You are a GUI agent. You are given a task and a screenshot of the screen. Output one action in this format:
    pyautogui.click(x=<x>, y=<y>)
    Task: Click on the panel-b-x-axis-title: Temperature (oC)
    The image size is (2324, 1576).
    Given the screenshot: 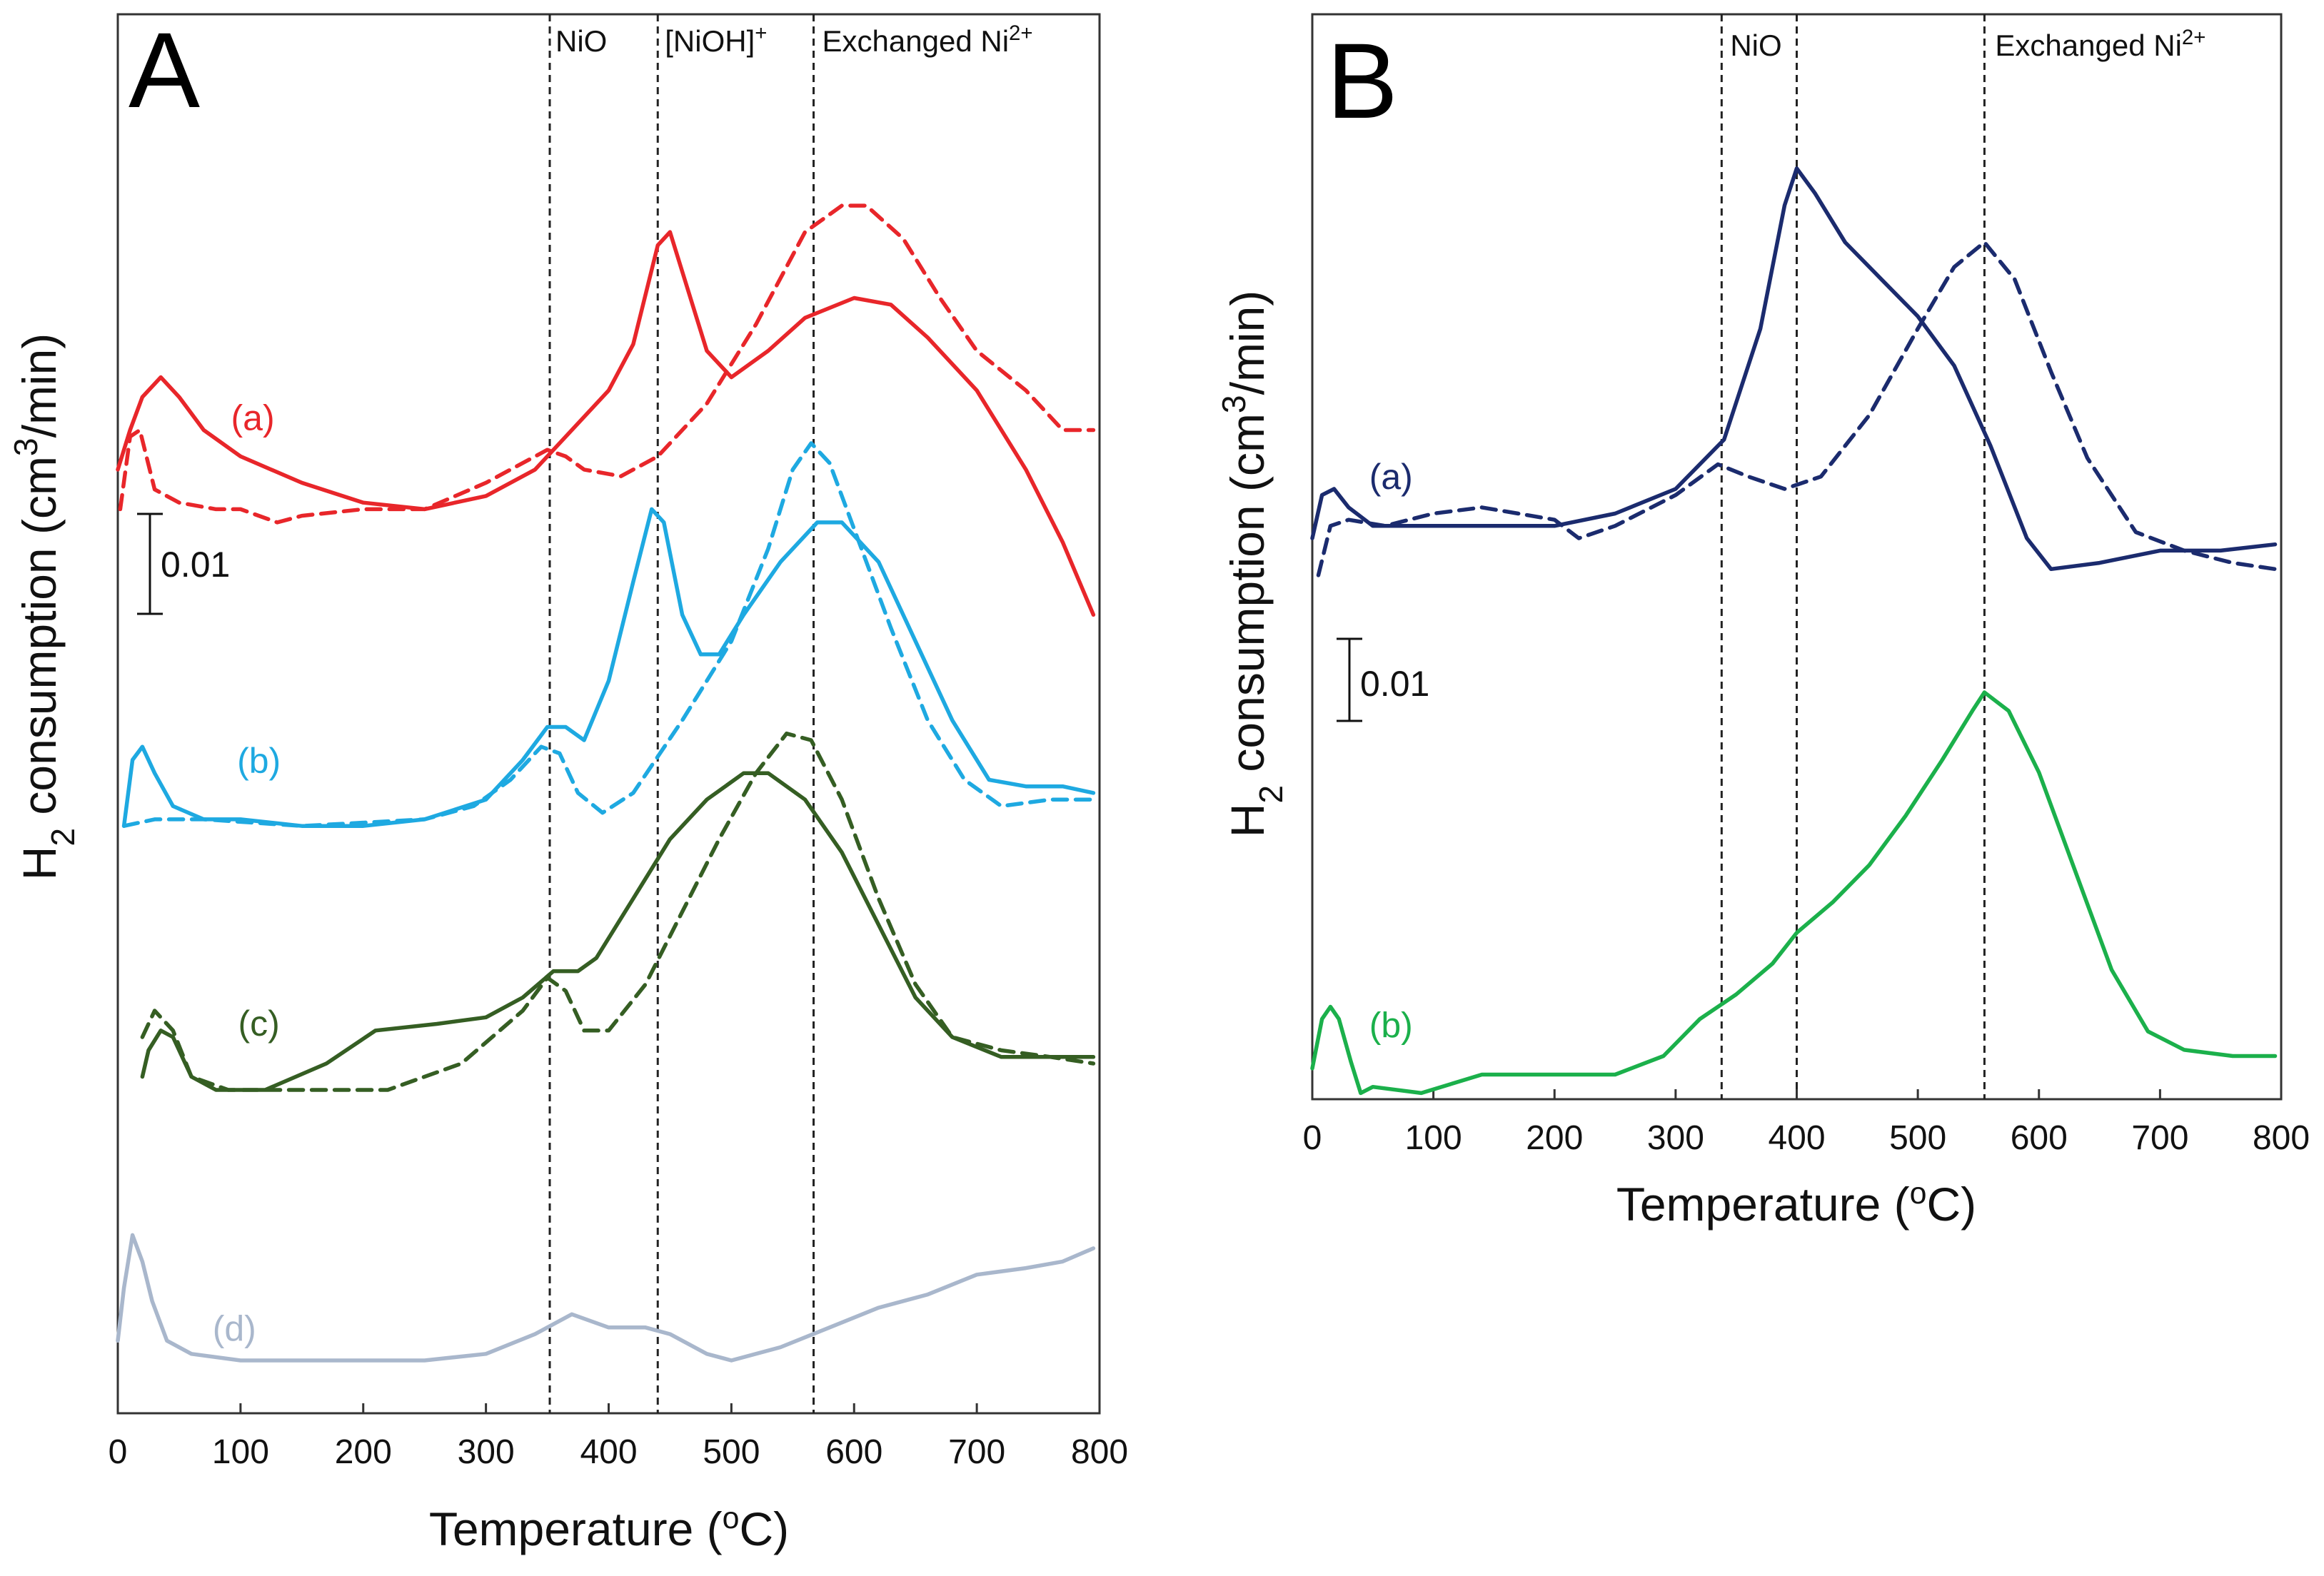 What is the action you would take?
    pyautogui.click(x=1796, y=1203)
    